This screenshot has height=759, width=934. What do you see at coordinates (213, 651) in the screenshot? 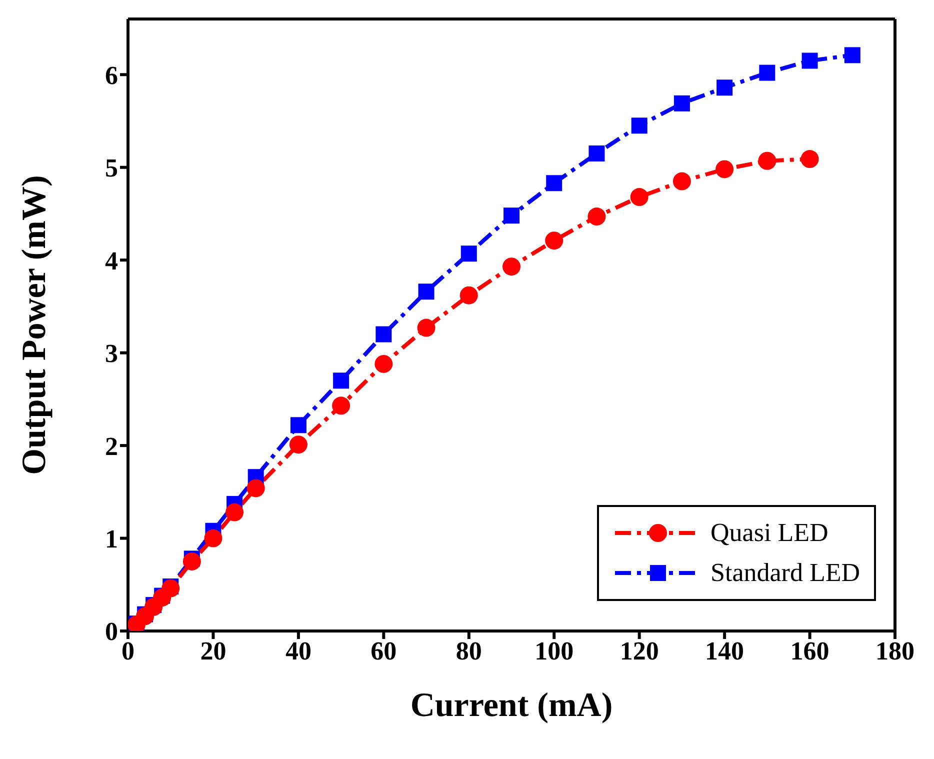
I see `x-tick-label: 20` at bounding box center [213, 651].